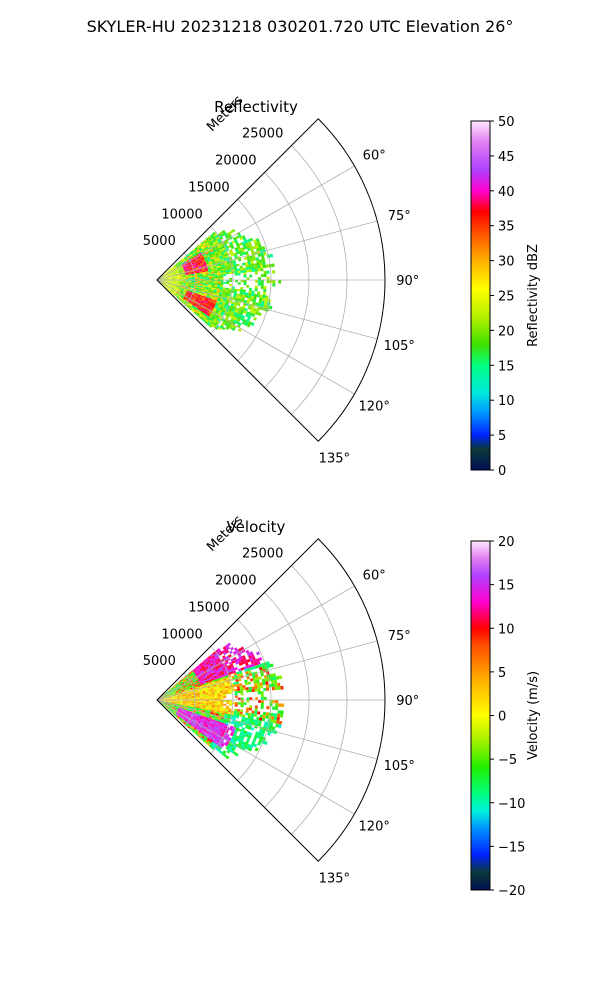  Describe the element at coordinates (235, 161) in the screenshot. I see `radial-tick-label: 20000` at that location.